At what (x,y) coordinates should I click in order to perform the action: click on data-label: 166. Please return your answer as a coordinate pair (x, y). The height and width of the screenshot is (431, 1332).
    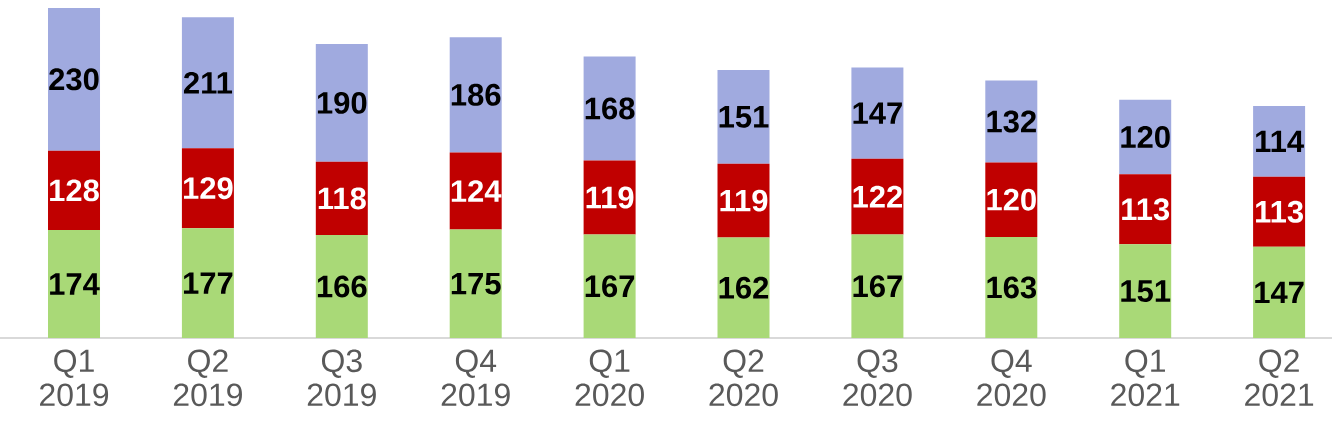
    Looking at the image, I should click on (342, 286).